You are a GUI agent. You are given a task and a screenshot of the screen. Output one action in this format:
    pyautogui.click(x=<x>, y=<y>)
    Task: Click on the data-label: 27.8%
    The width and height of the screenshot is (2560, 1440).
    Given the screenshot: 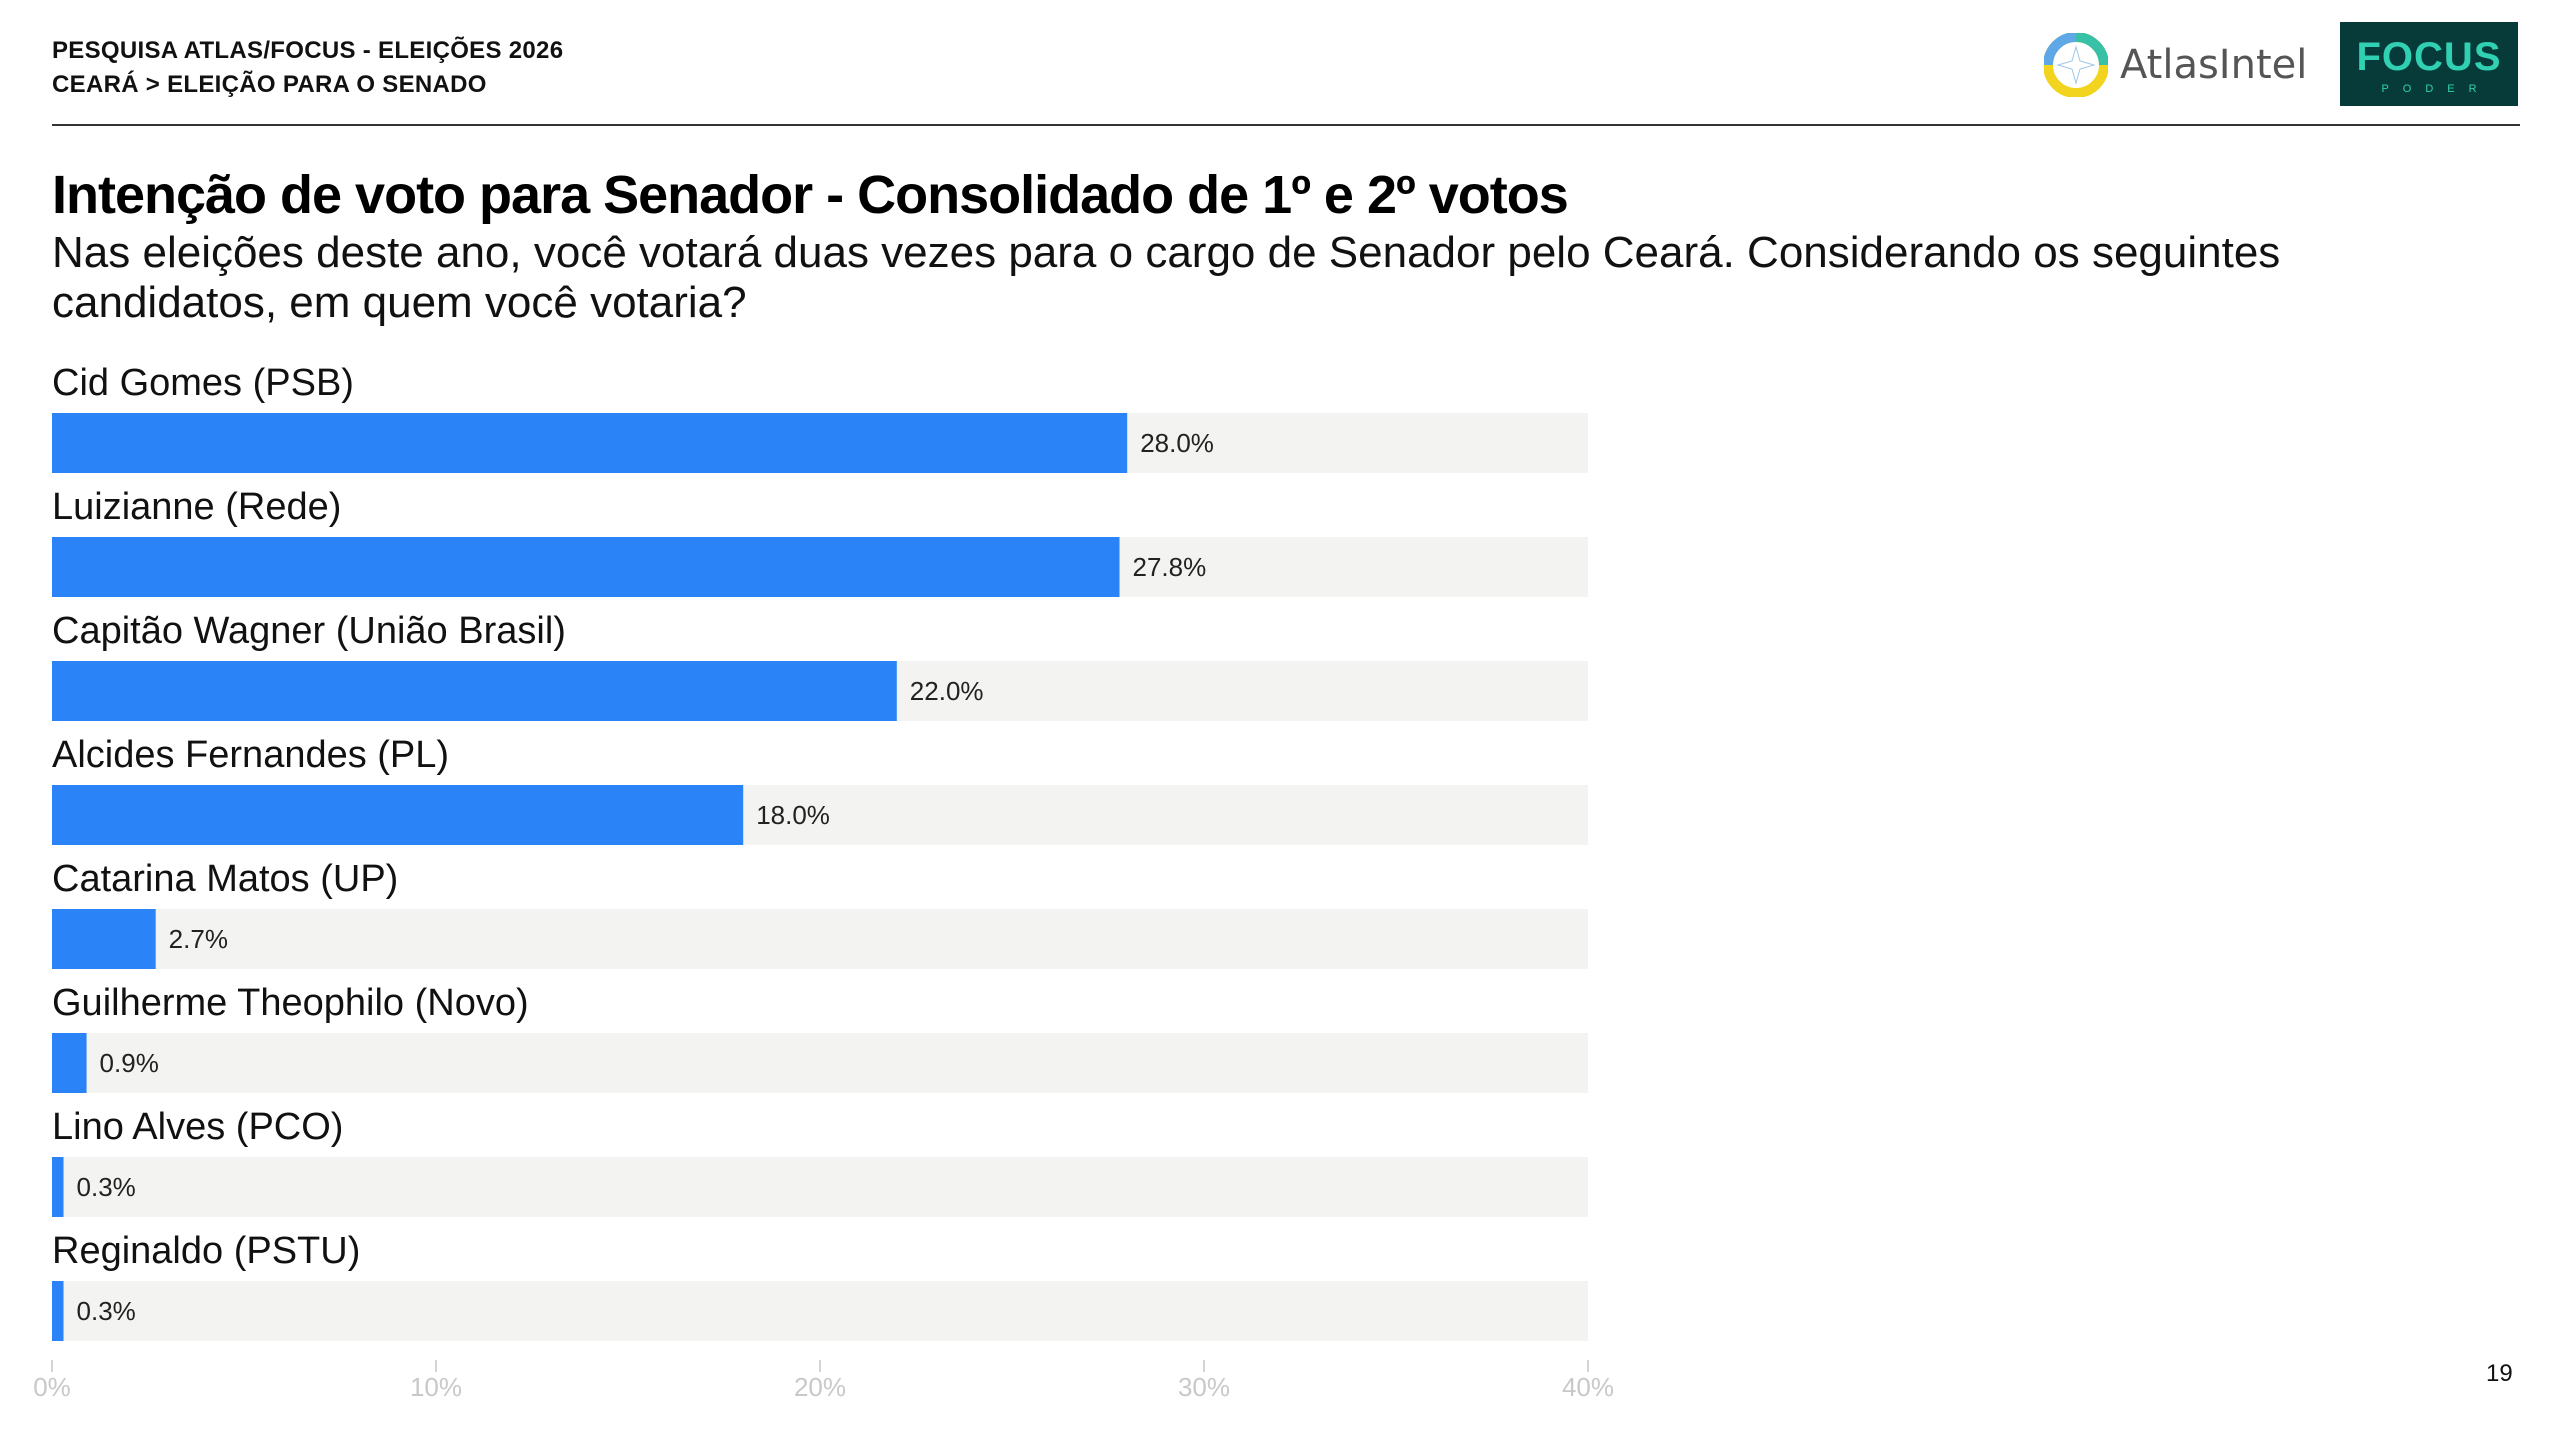 What is the action you would take?
    pyautogui.click(x=1170, y=567)
    